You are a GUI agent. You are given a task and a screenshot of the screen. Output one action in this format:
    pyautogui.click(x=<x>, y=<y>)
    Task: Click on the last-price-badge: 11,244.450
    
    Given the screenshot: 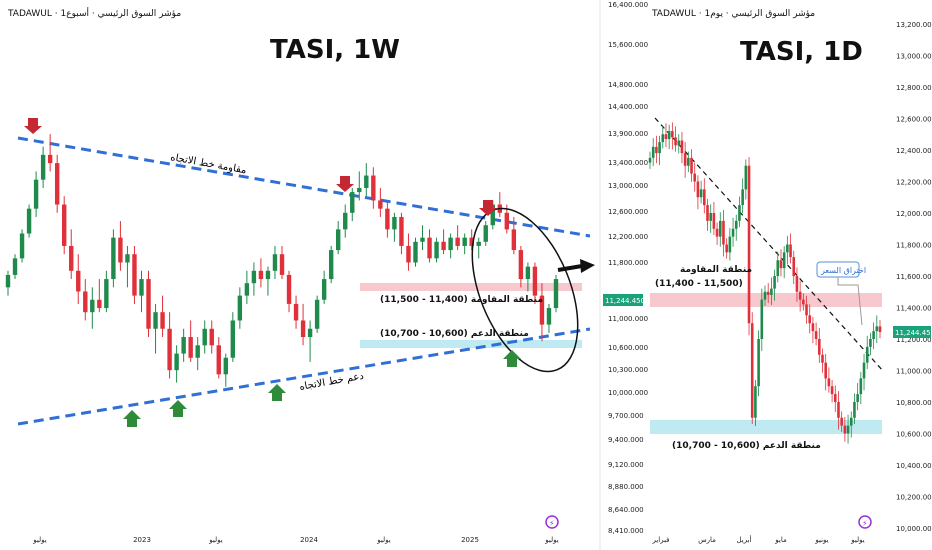 What is the action you would take?
    pyautogui.click(x=912, y=332)
    